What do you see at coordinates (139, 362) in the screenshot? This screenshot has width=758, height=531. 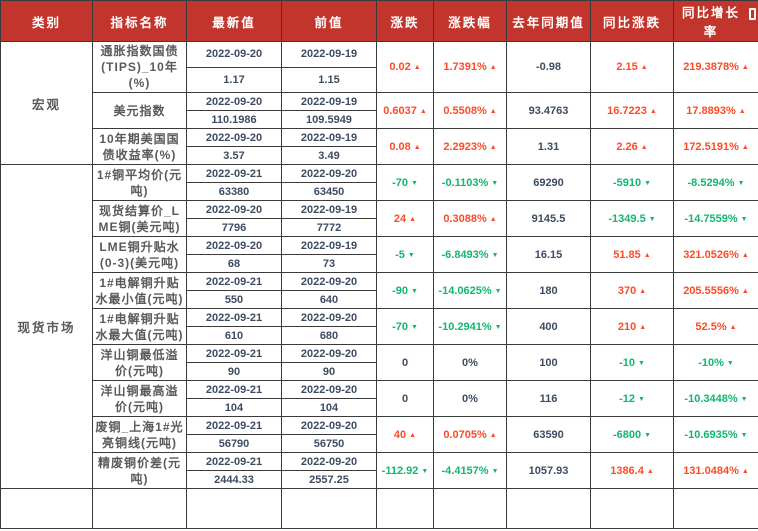 I see `cell-indicator-name: 洋山铜最低溢价(元吨)` at bounding box center [139, 362].